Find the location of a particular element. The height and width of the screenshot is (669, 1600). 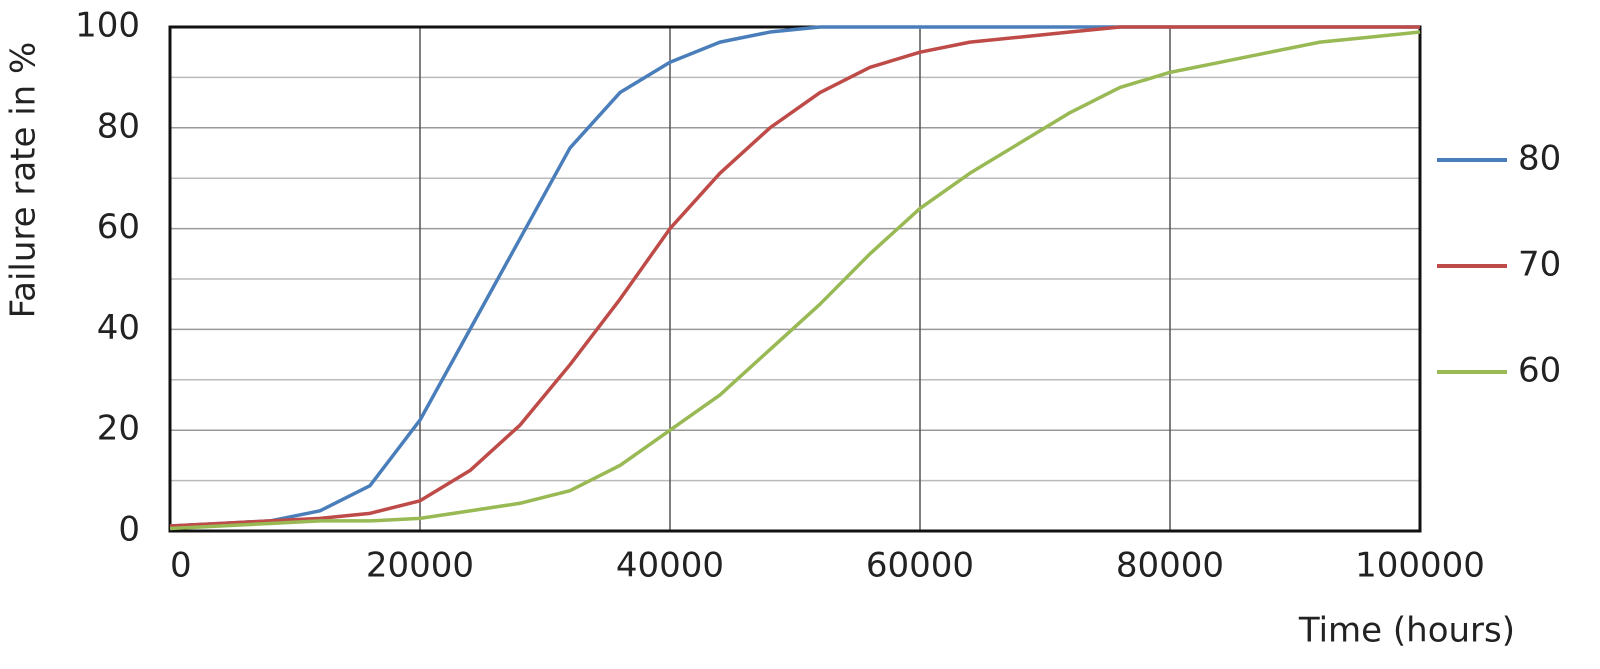

y-tick-label: 60 is located at coordinates (118, 227).